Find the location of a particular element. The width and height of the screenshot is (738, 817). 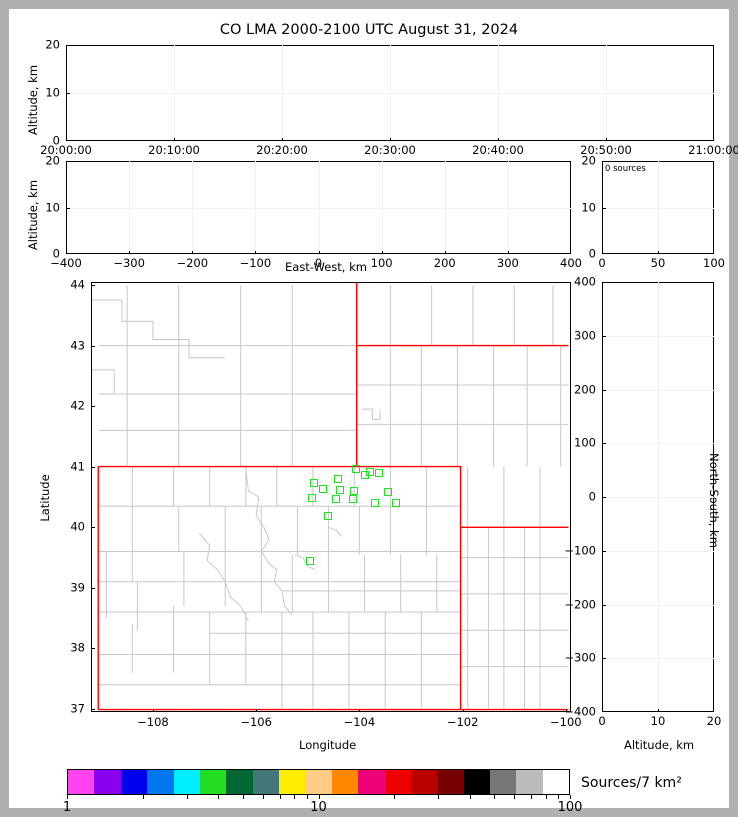

north-south-tick-label: 100 is located at coordinates (585, 442).